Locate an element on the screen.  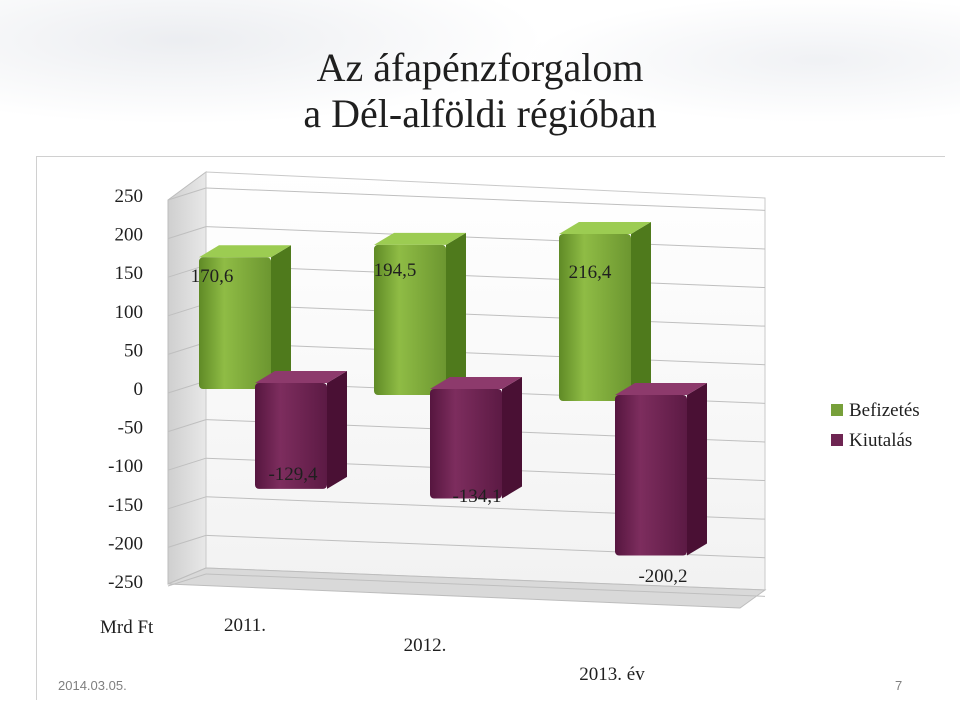
data-label: -134,1 is located at coordinates (476, 496).